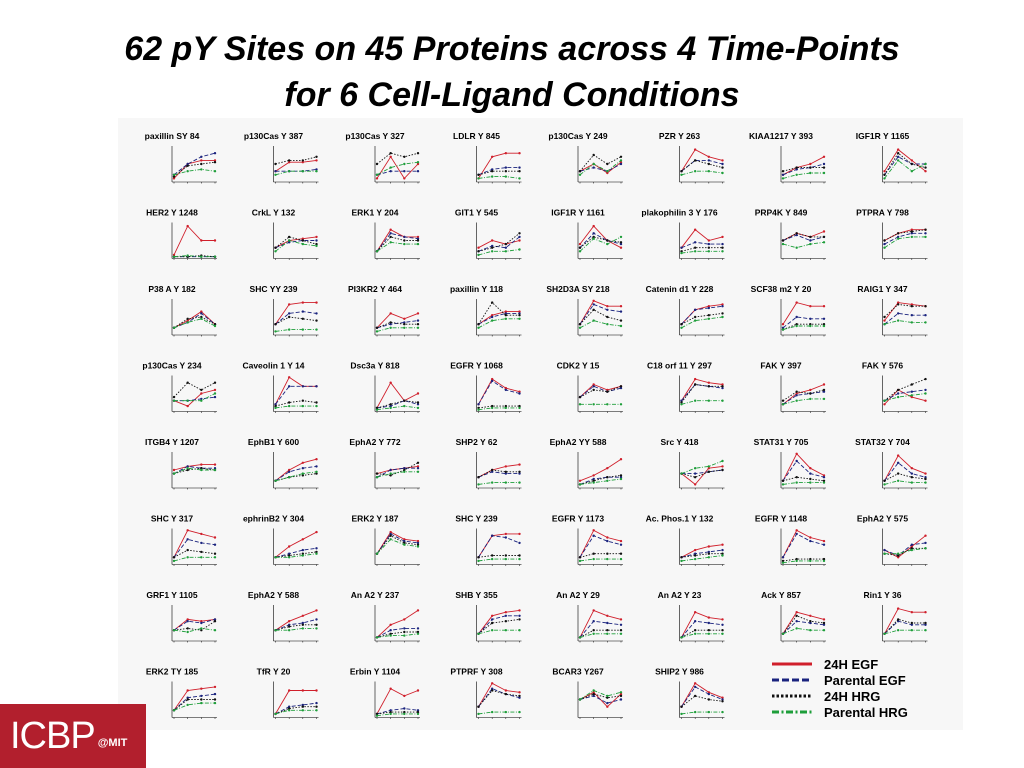 The height and width of the screenshot is (768, 1024). What do you see at coordinates (374, 442) in the screenshot?
I see `panel-title: EphA2 Y 772` at bounding box center [374, 442].